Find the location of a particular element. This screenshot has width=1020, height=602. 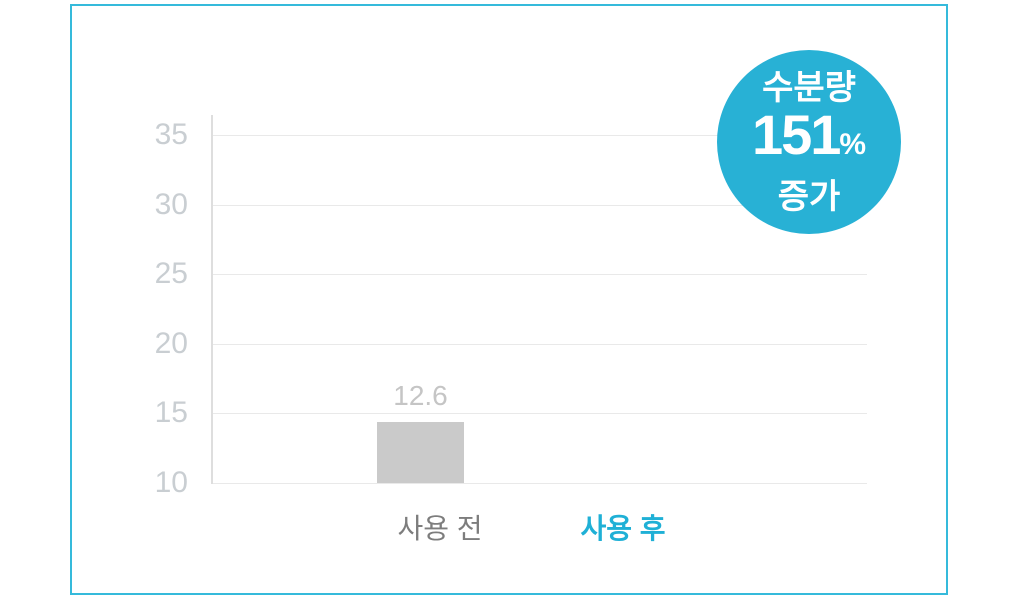

moisture-increase-badge: 수분량 151% 증가 is located at coordinates (809, 142).